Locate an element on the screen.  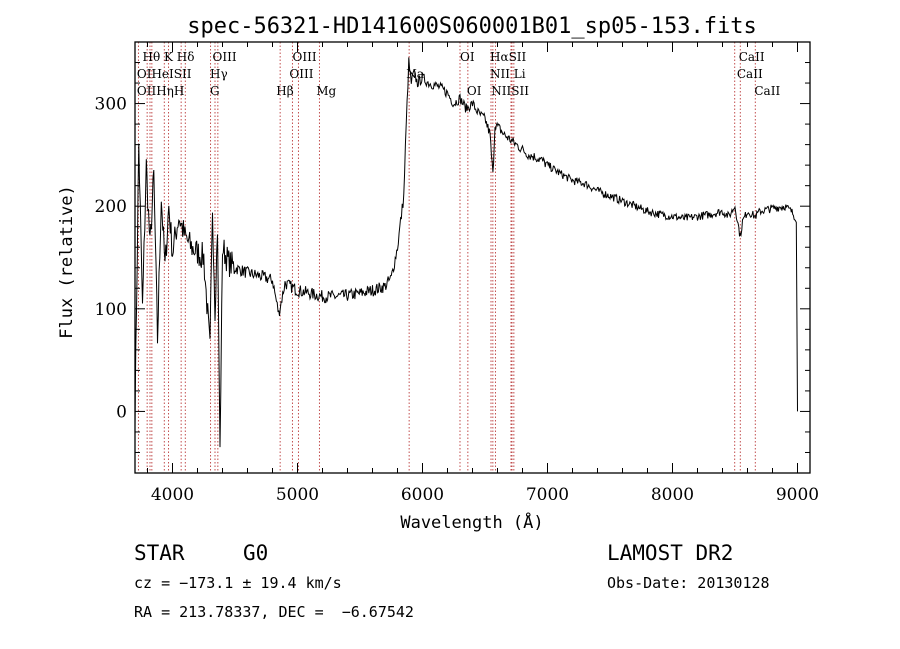
x-tick-label: 4000 is located at coordinates (172, 495).